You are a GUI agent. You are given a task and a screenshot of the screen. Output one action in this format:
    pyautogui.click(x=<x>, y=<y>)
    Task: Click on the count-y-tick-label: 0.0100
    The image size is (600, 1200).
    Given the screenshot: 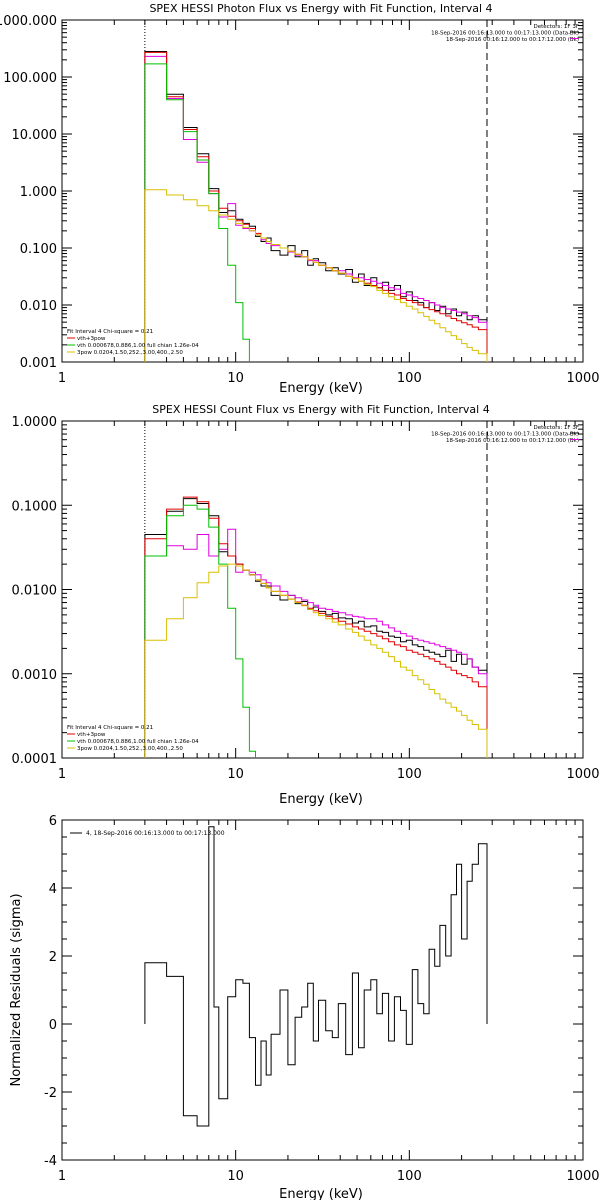 What is the action you would take?
    pyautogui.click(x=35, y=591)
    